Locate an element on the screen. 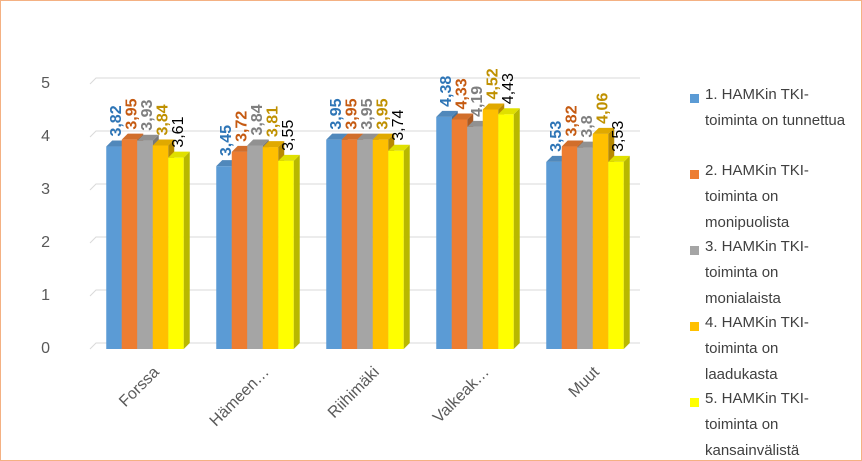  data-label: 4,43 is located at coordinates (508, 88).